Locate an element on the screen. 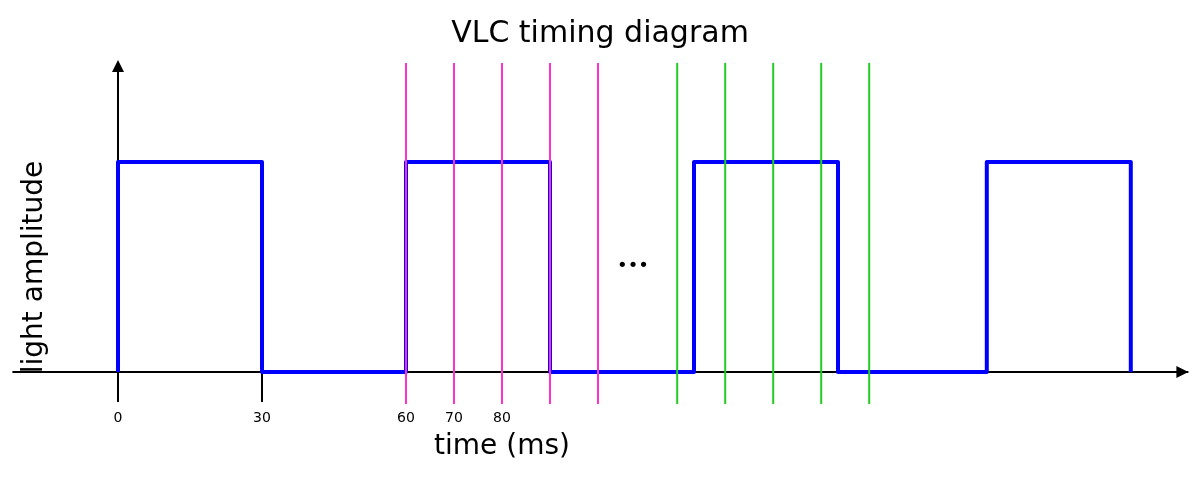 This screenshot has height=477, width=1201. x-tick-label: 0 is located at coordinates (118, 417).